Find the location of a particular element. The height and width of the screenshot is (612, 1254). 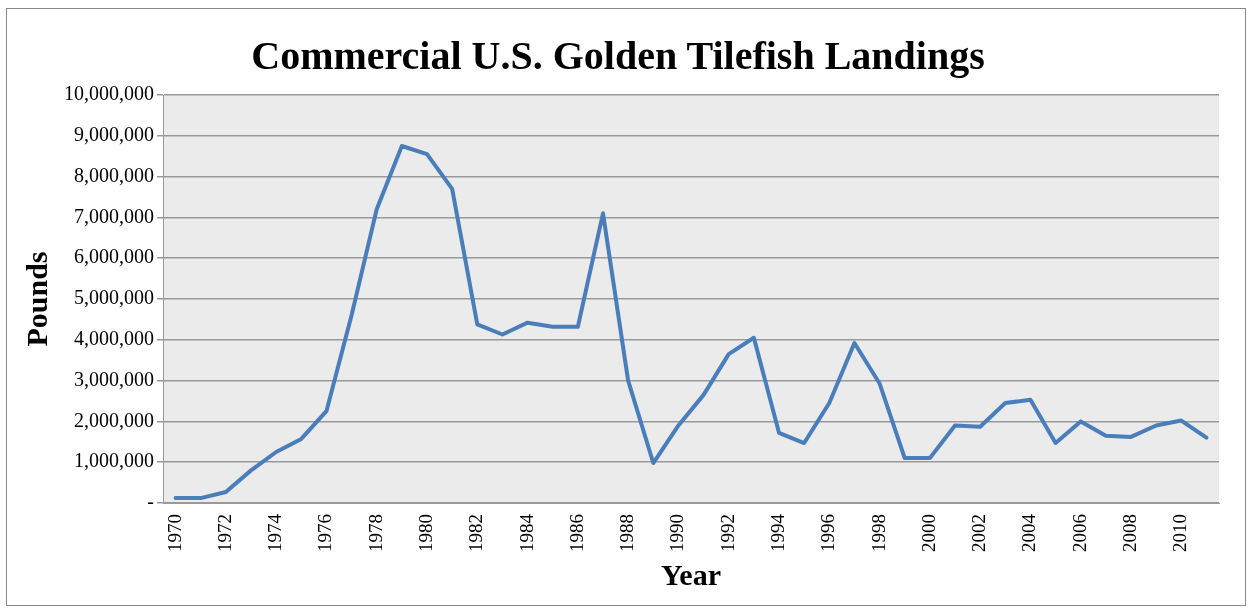

y-tick-label: 7,000,000 is located at coordinates (114, 215).